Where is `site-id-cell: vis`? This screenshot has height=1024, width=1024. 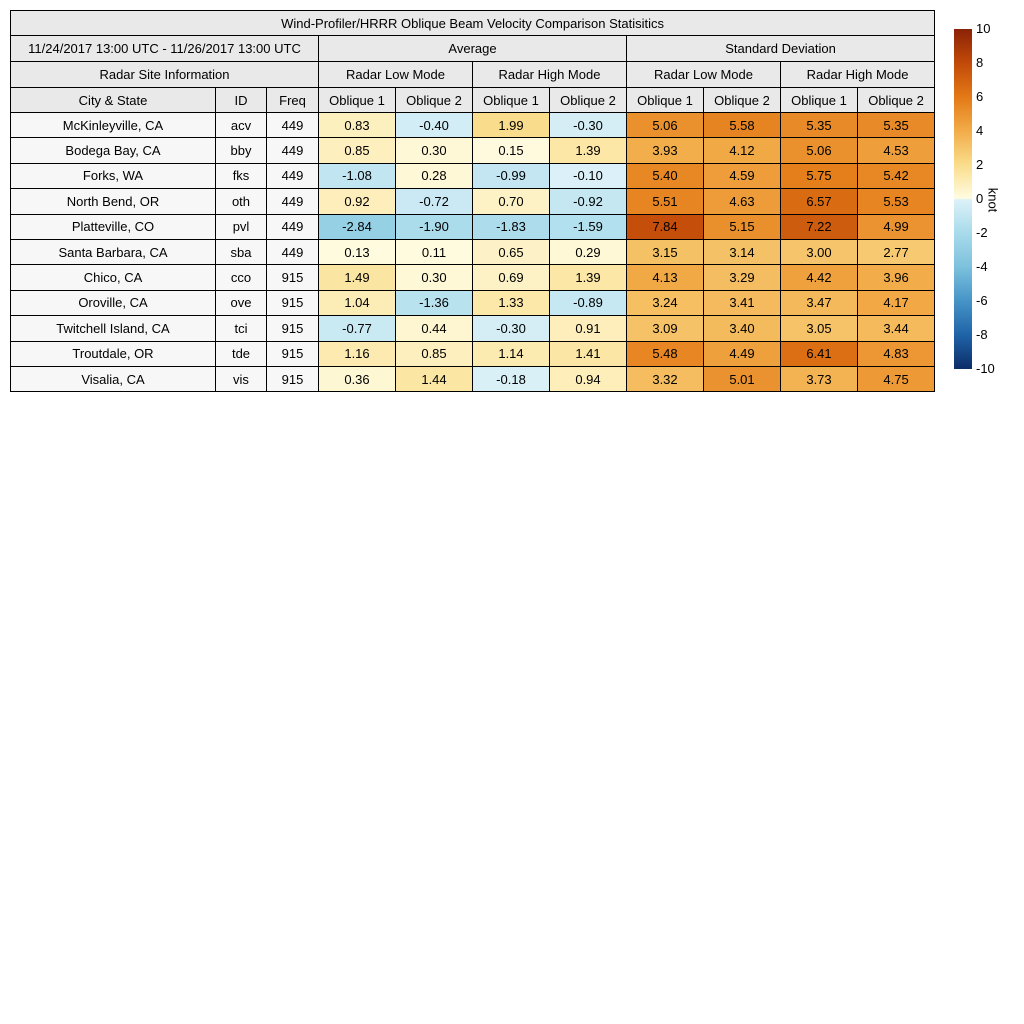 site-id-cell: vis is located at coordinates (241, 379).